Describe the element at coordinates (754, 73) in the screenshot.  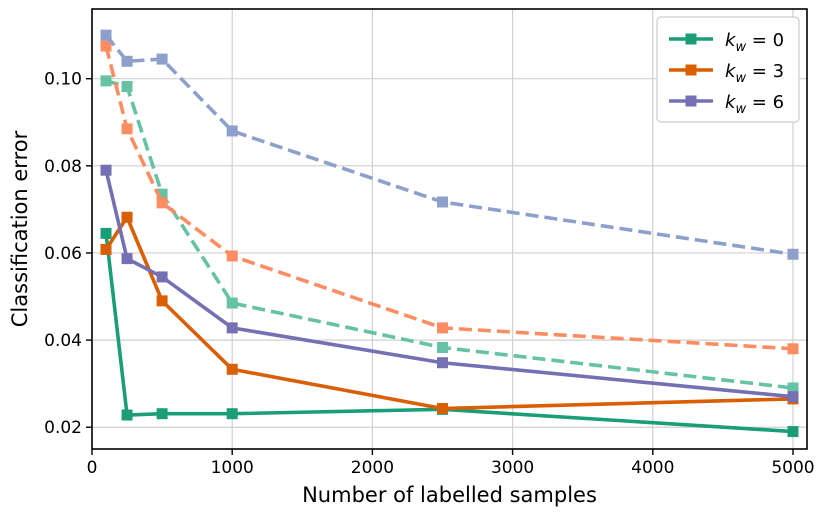
I see `legend-label: kw = 3` at that location.